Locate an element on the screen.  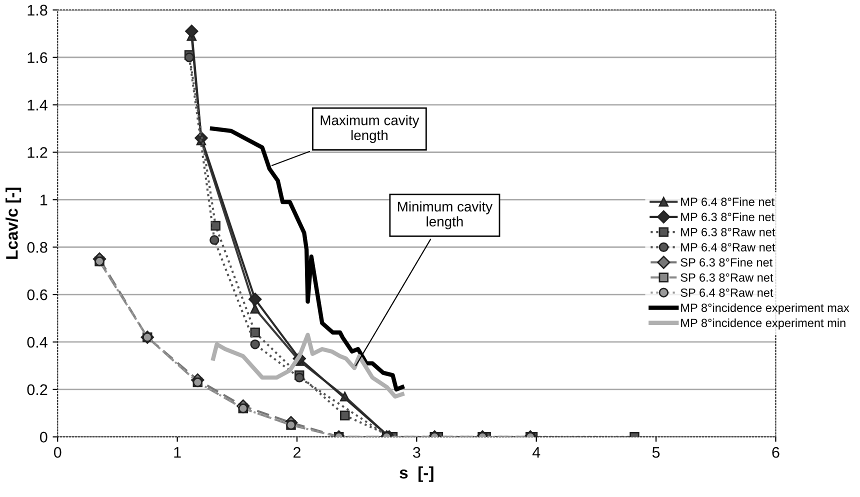
y-tick-label: 1.2 is located at coordinates (38, 152).